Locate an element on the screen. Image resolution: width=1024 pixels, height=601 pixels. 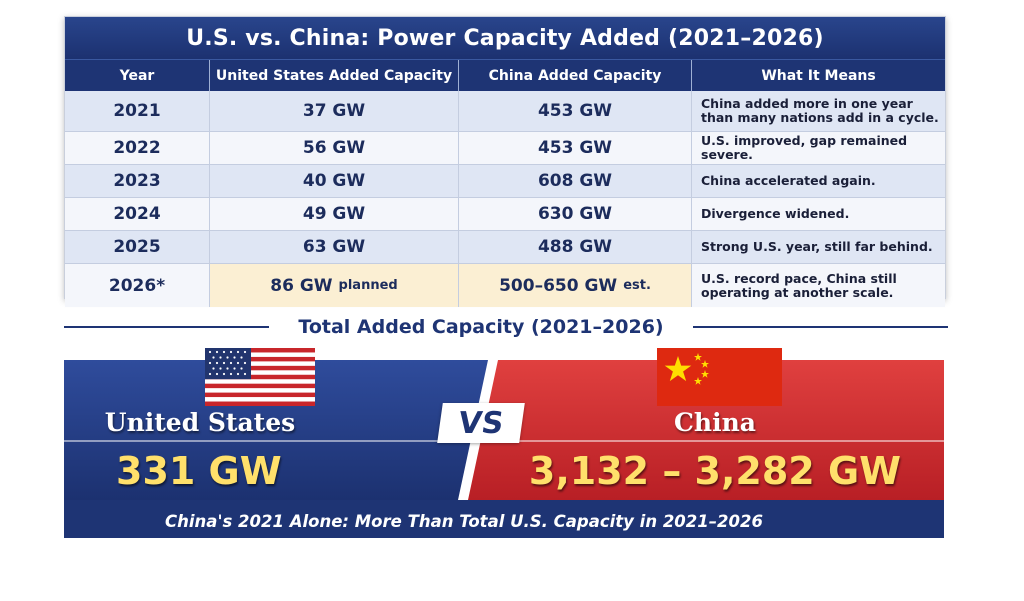
china-capacity-value: 488 GW is located at coordinates (575, 247).